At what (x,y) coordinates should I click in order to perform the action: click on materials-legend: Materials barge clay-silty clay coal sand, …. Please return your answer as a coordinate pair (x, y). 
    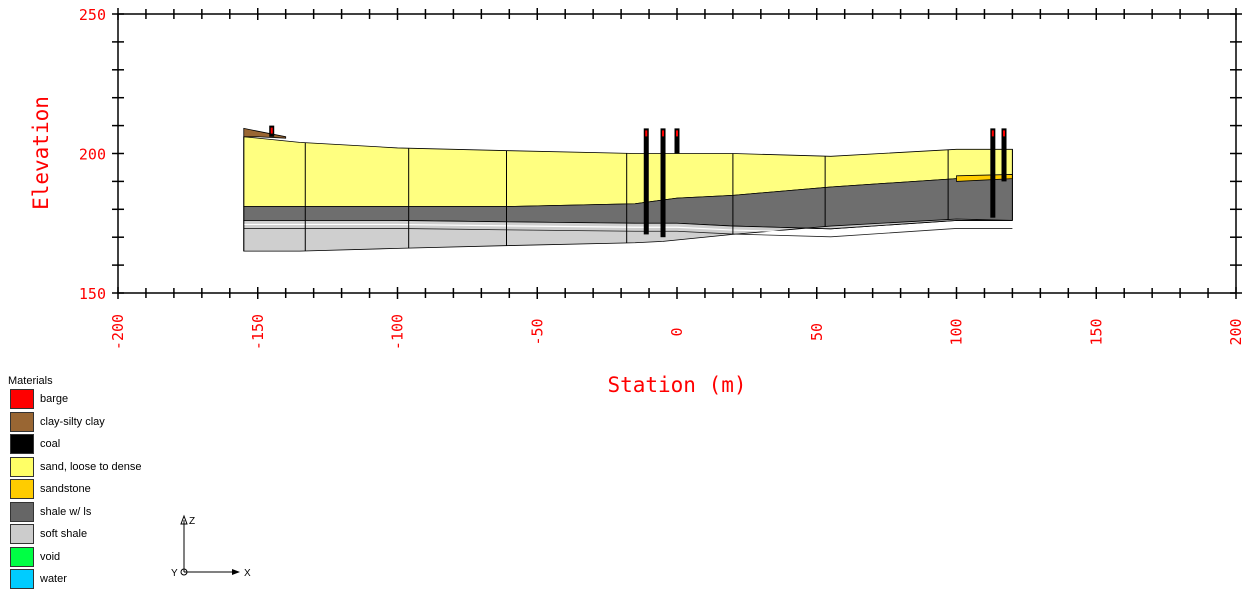
    Looking at the image, I should click on (75, 482).